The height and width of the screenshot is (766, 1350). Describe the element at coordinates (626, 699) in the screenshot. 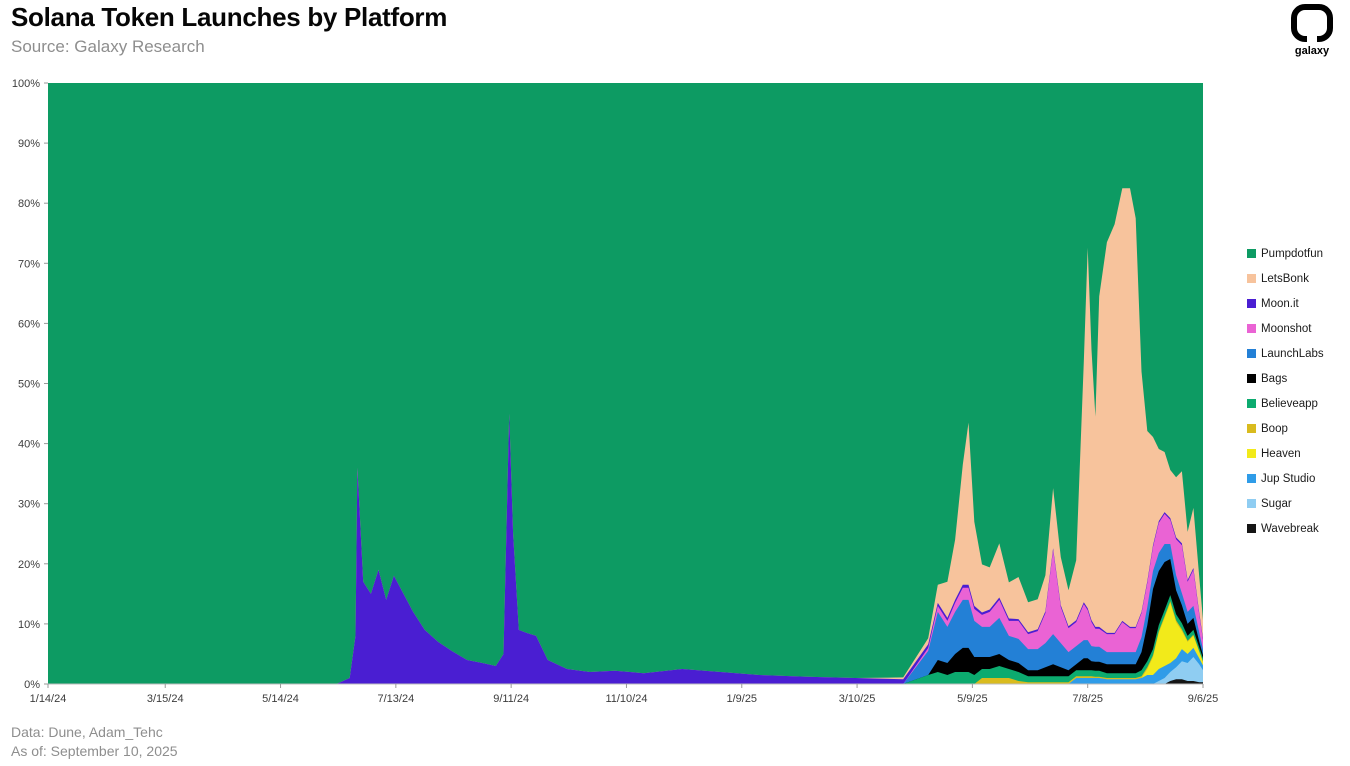

I see `x-tick-label: 11/10/24` at that location.